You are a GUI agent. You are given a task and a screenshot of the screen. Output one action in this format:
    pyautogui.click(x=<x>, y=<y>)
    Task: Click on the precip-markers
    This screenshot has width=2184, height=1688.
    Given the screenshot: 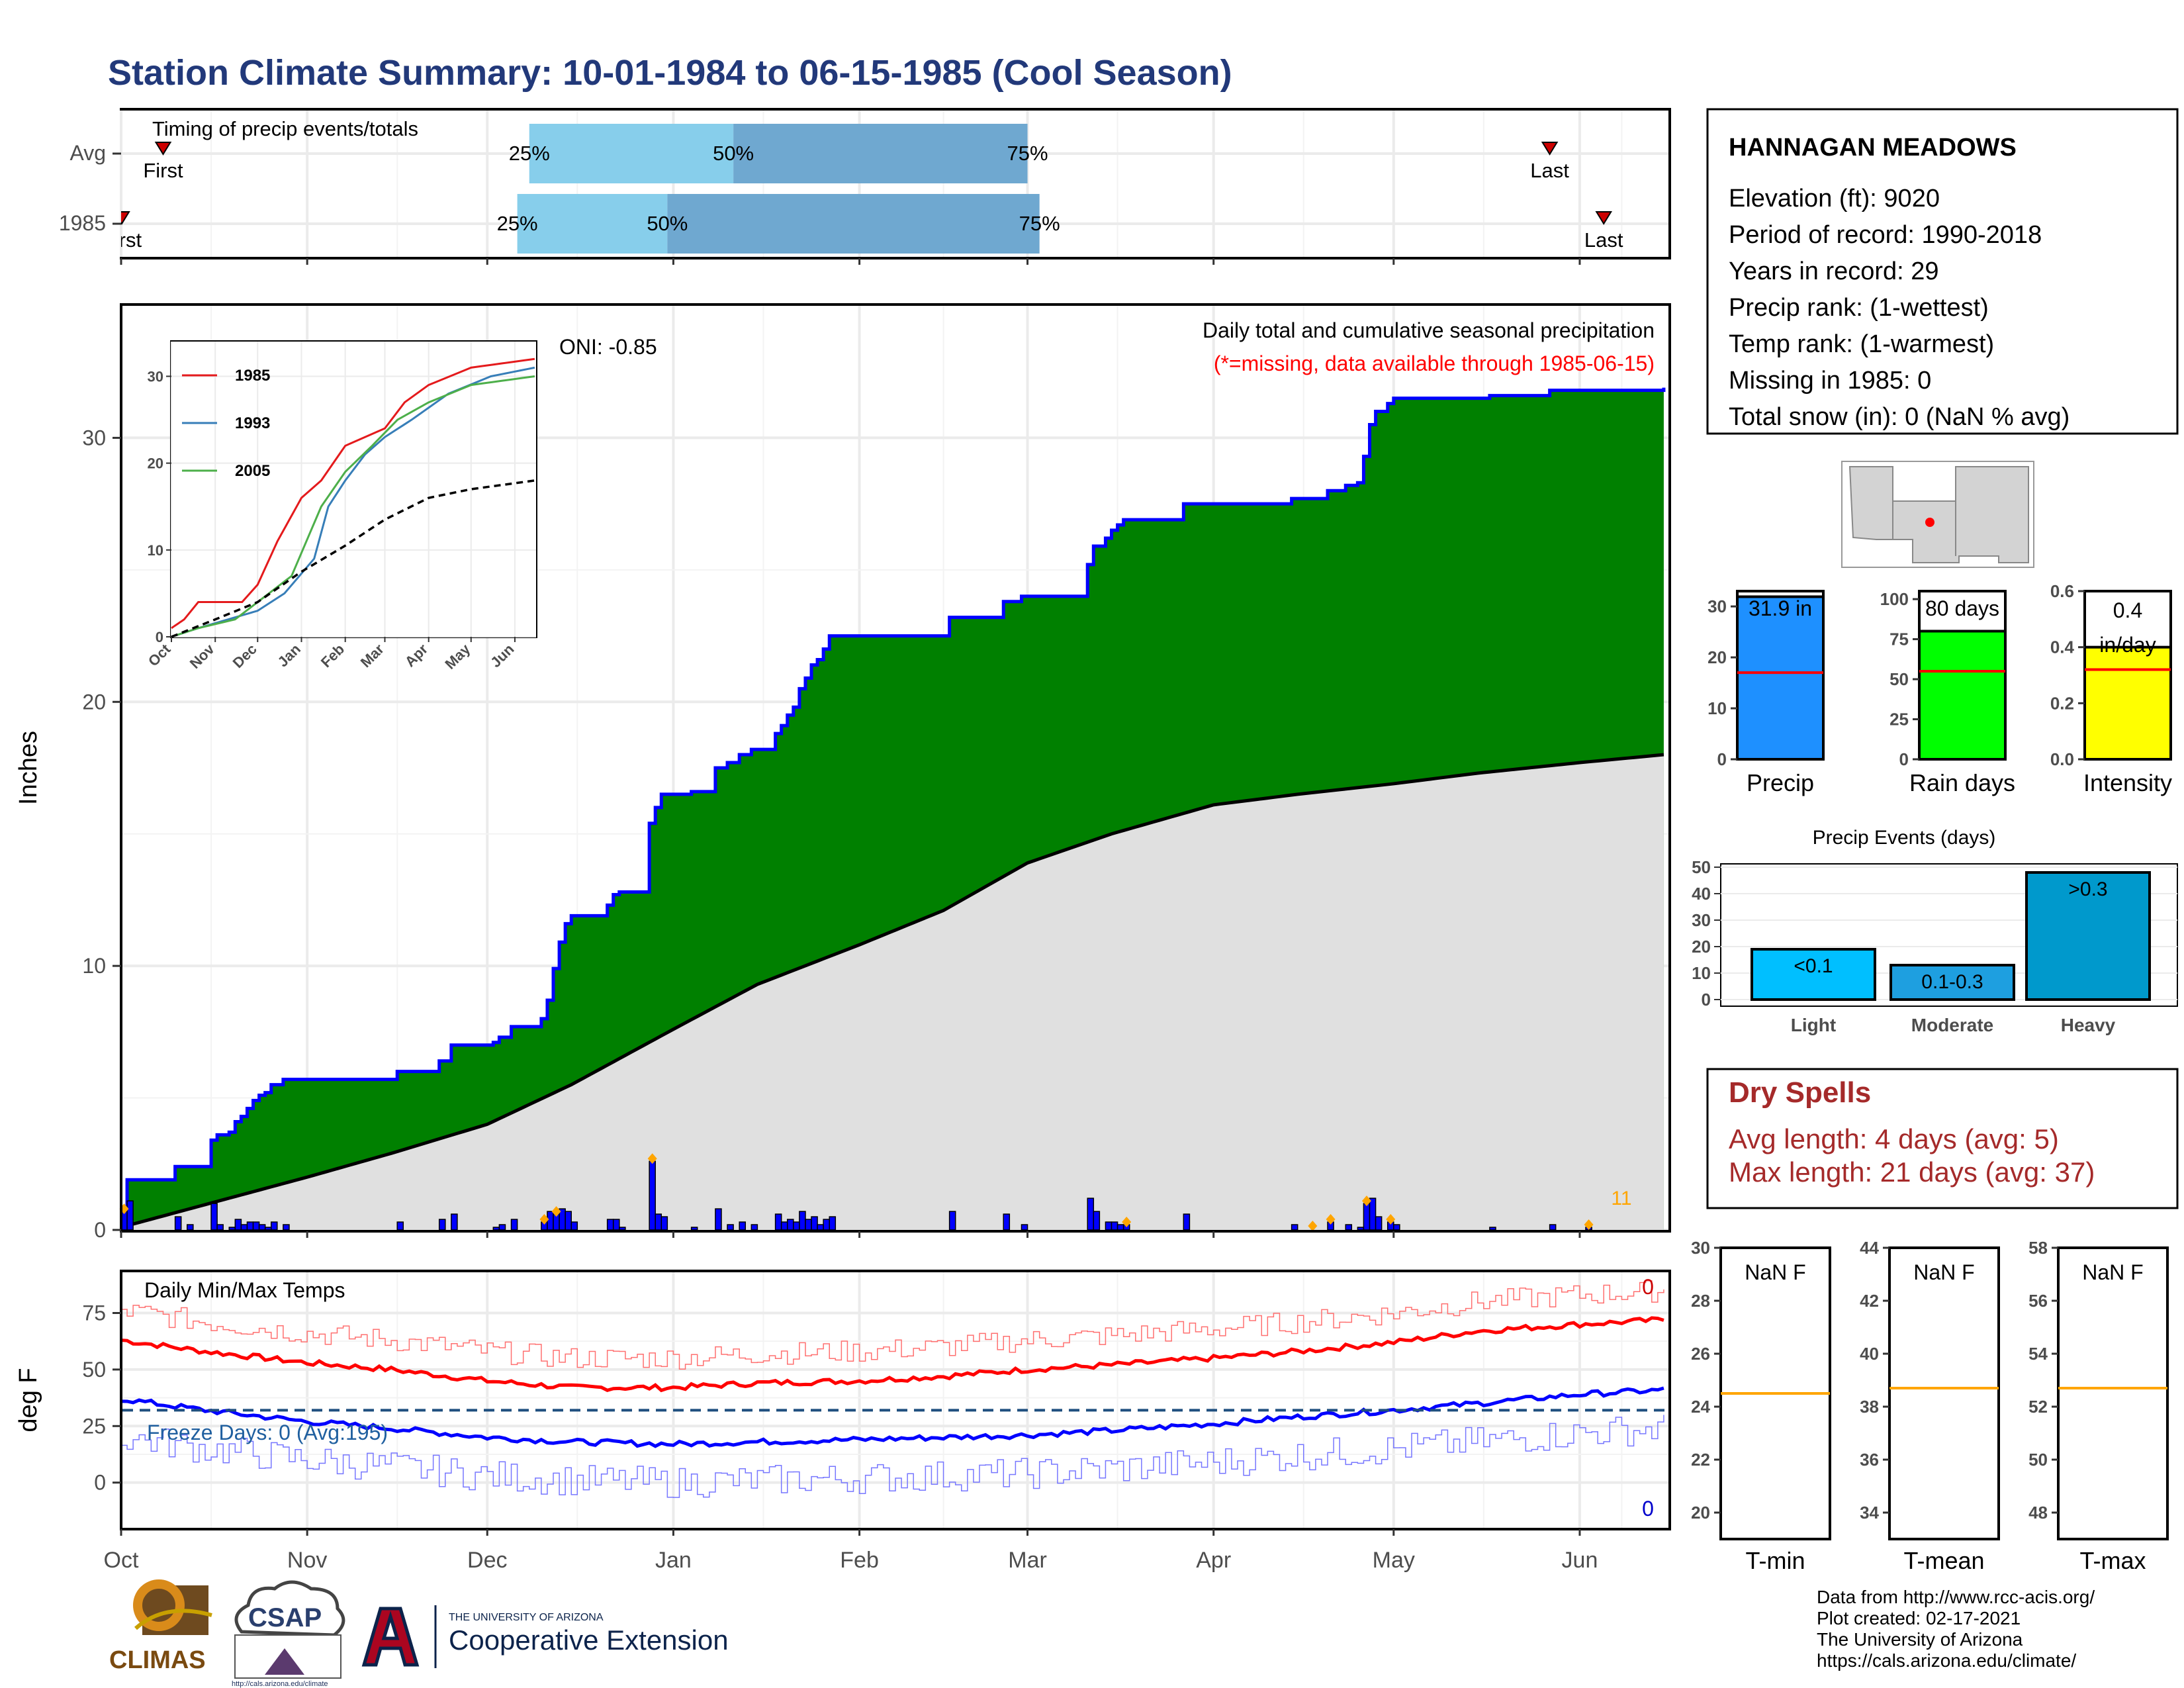 What is the action you would take?
    pyautogui.click(x=856, y=1192)
    